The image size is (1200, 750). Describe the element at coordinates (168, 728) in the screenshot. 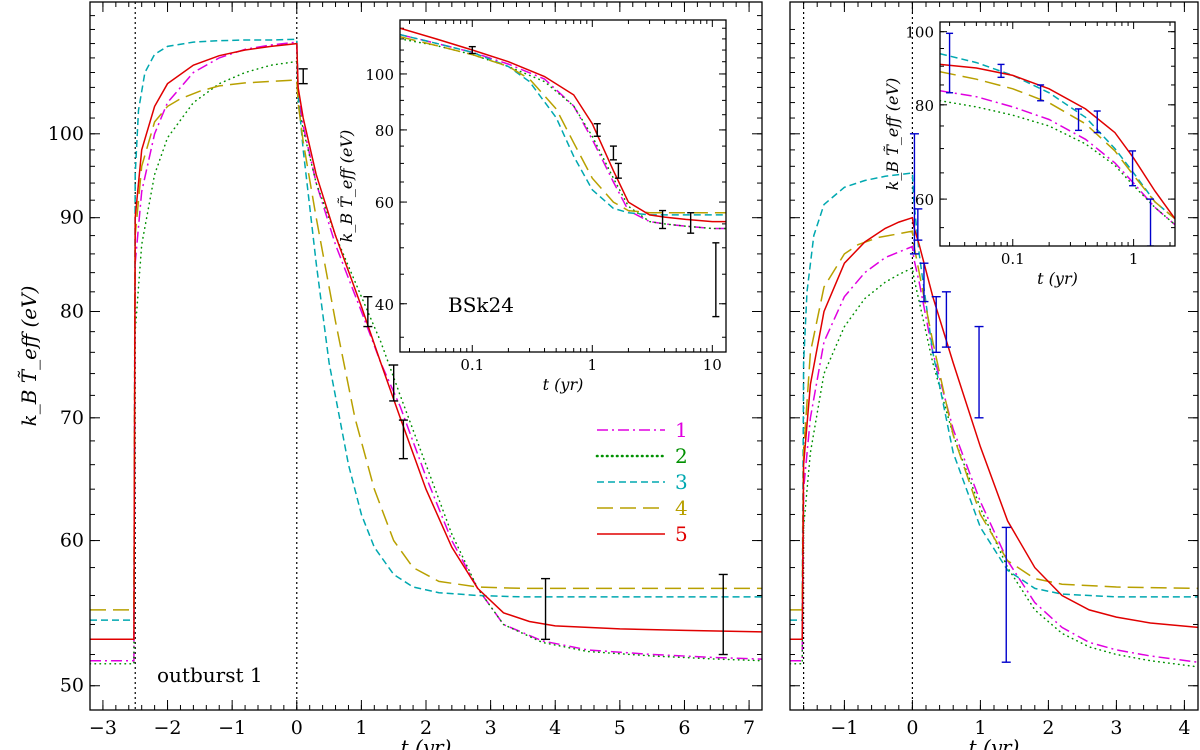

I see `x-tick-label: −2` at that location.